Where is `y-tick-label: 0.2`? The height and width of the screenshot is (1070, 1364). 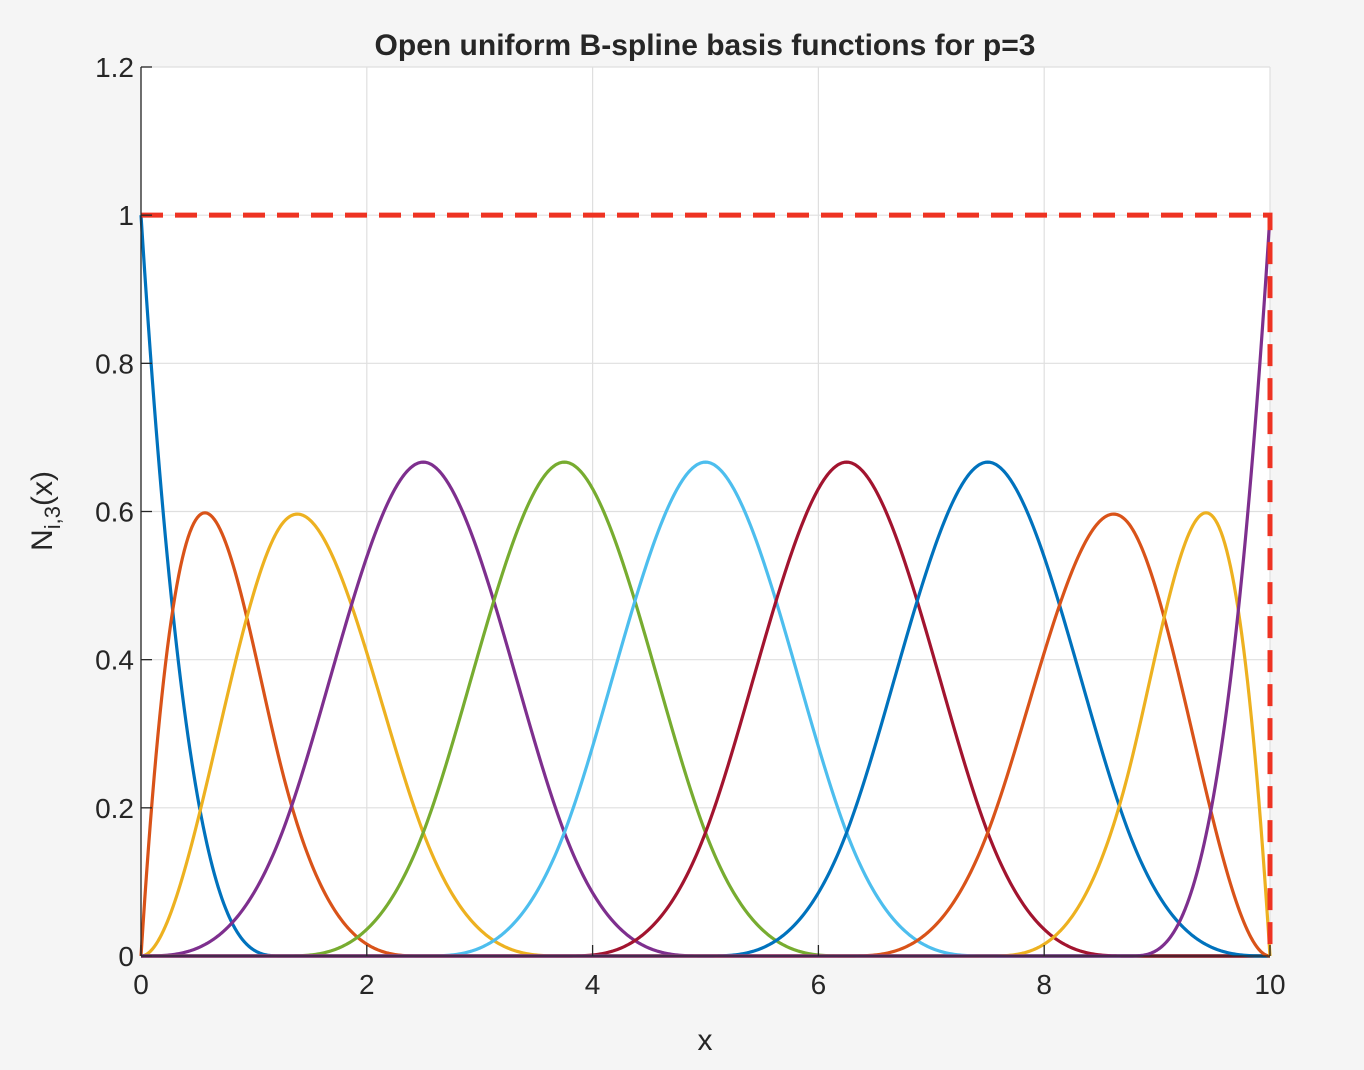 y-tick-label: 0.2 is located at coordinates (114, 808).